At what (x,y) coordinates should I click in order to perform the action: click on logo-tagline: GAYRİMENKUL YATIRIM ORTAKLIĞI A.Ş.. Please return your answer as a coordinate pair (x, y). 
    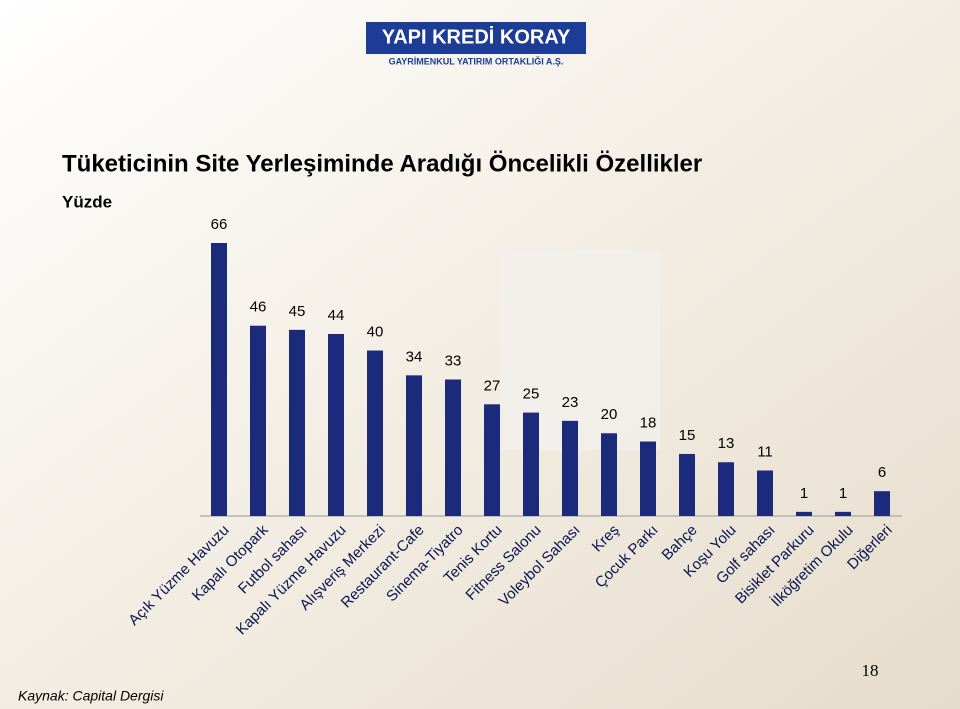
    Looking at the image, I should click on (476, 60).